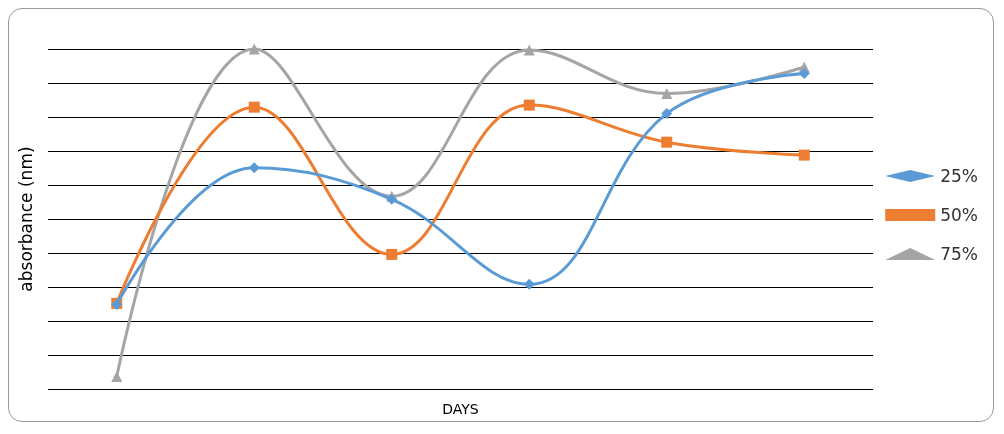  Describe the element at coordinates (959, 254) in the screenshot. I see `legend-label: 75%` at that location.